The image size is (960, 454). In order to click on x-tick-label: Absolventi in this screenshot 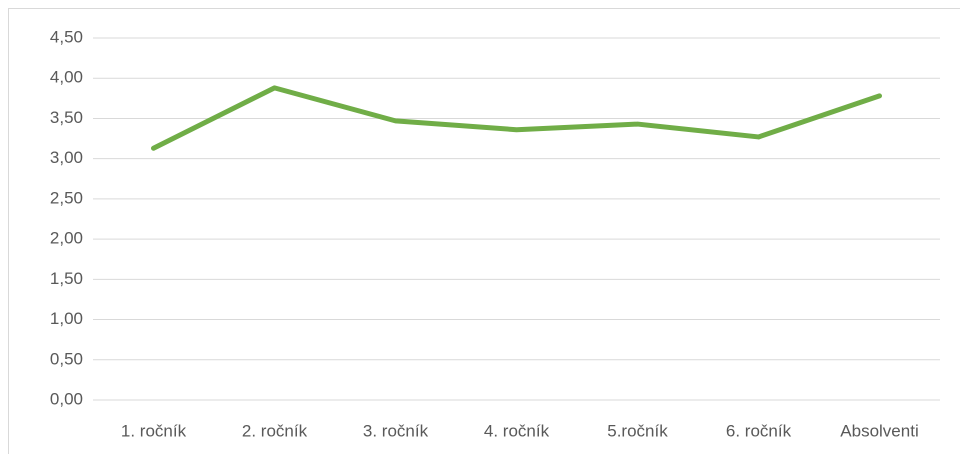, I will do `click(879, 430)`.